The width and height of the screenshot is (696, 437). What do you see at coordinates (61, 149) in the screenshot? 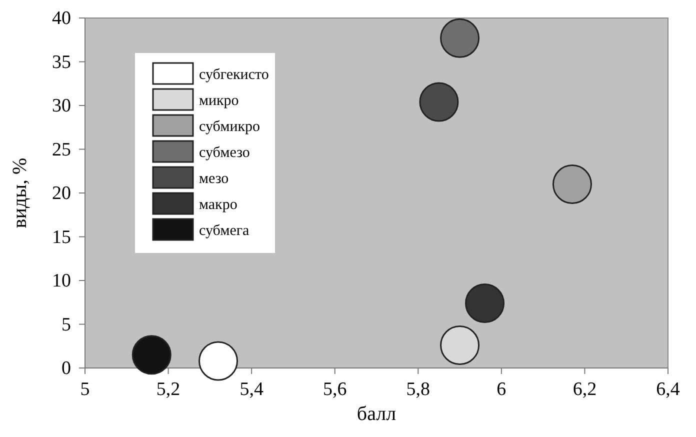
I see `y-tick-label: 25` at bounding box center [61, 149].